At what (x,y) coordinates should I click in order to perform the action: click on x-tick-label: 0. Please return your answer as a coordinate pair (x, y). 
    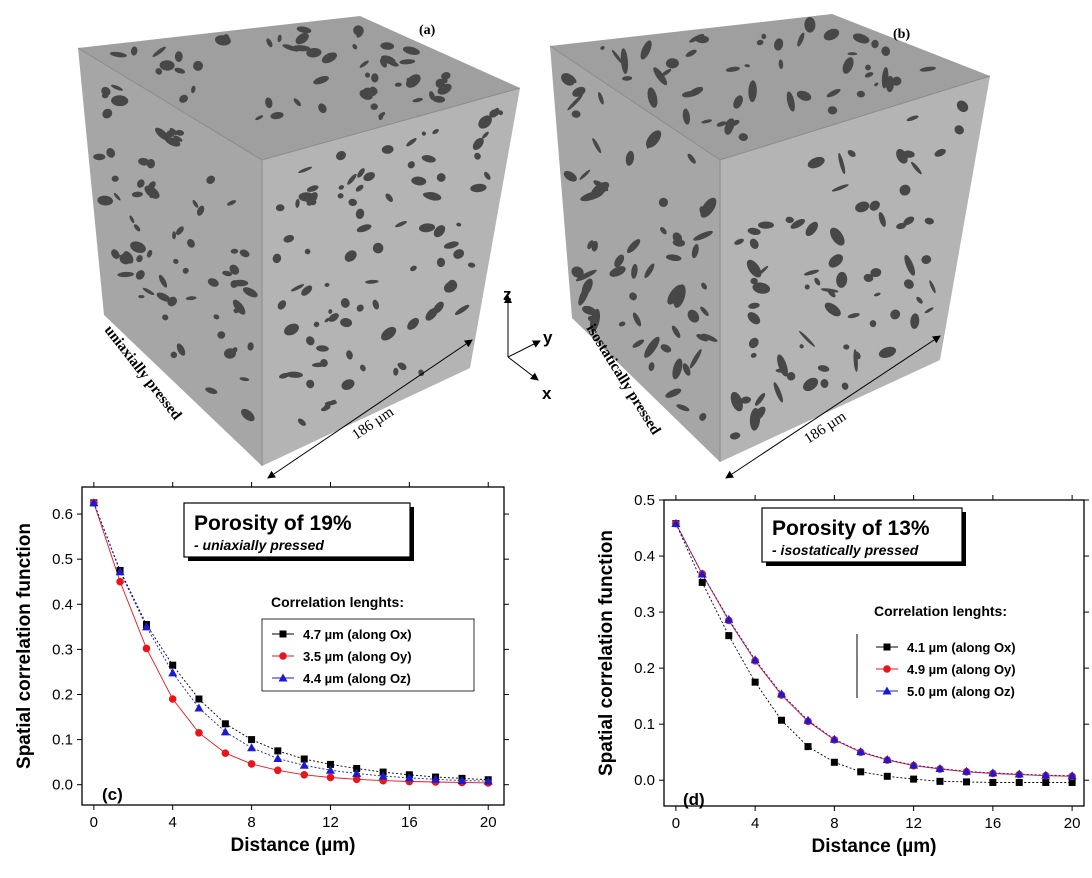
    Looking at the image, I should click on (94, 822).